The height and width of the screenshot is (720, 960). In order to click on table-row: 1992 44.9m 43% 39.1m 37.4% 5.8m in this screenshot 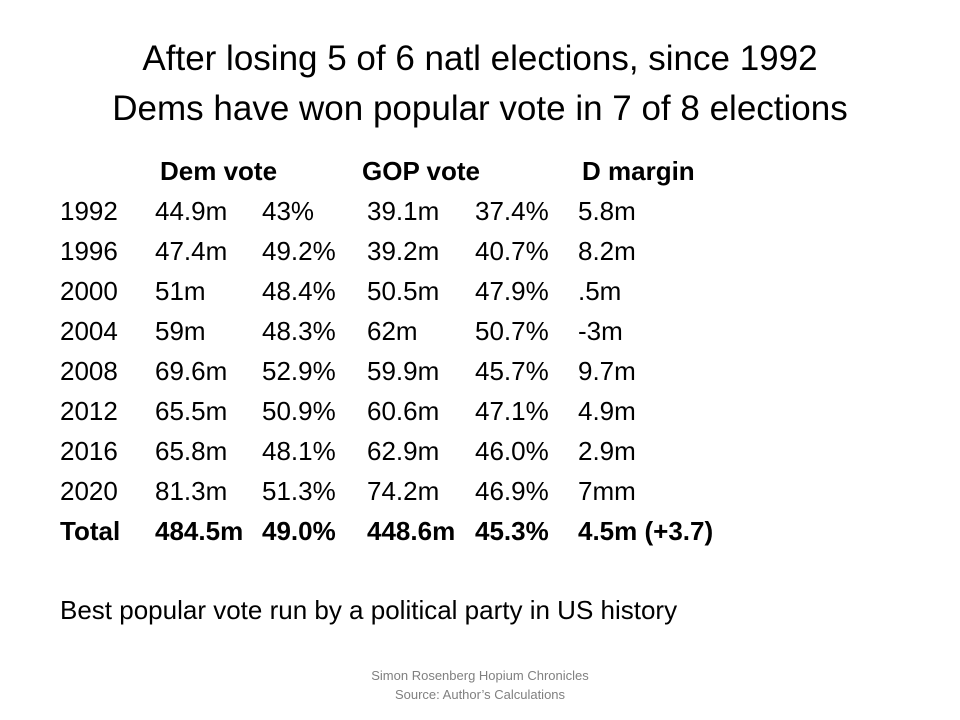, I will do `click(480, 211)`.